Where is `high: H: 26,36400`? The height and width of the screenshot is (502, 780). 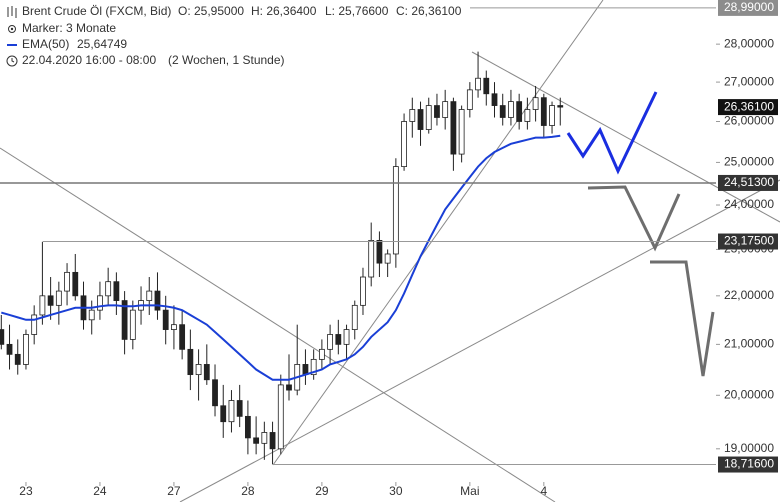 high: H: 26,36400 is located at coordinates (284, 11).